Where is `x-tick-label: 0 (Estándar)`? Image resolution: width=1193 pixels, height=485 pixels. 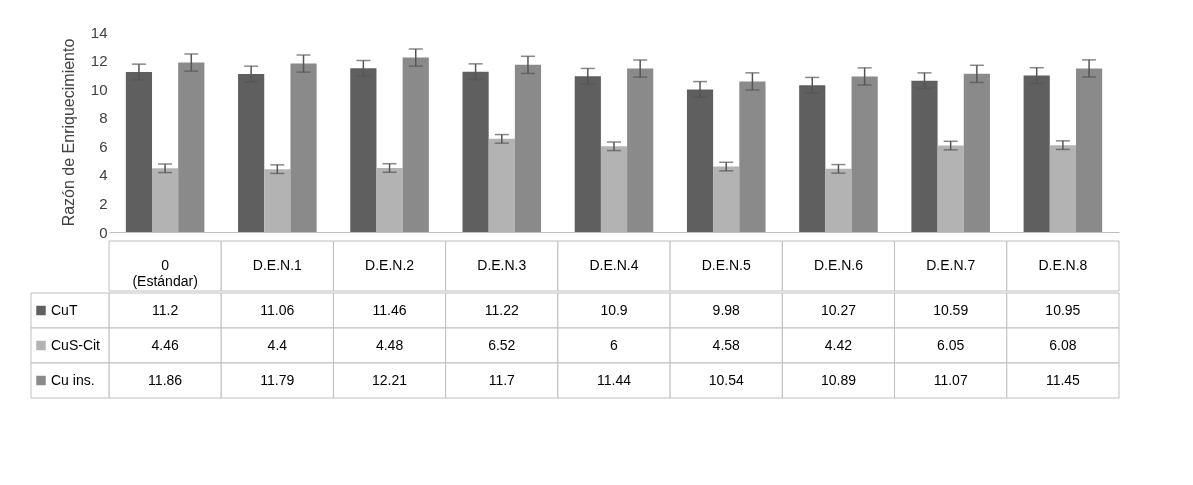
x-tick-label: 0 (Estándar) is located at coordinates (165, 273).